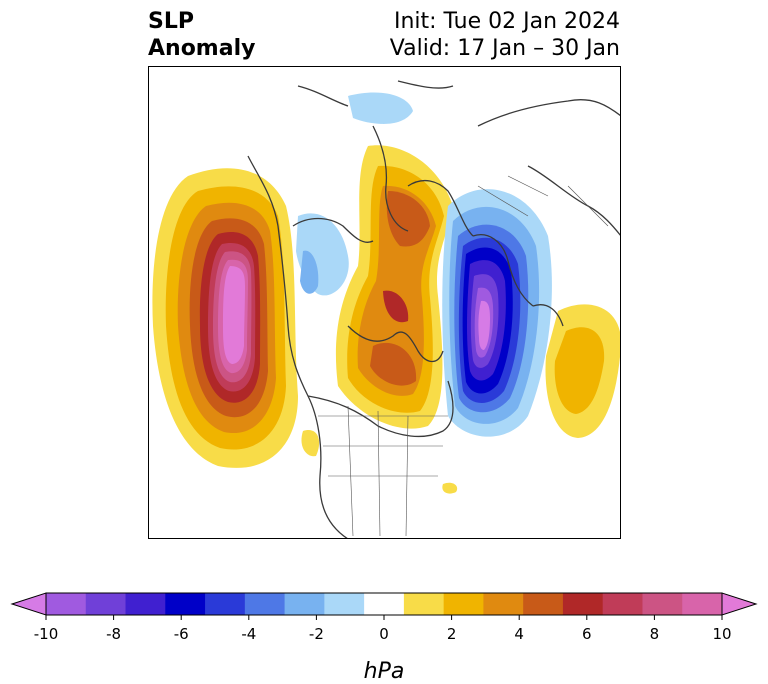 The width and height of the screenshot is (768, 684). Describe the element at coordinates (519, 634) in the screenshot. I see `colorbar-tick-label: 4` at that location.